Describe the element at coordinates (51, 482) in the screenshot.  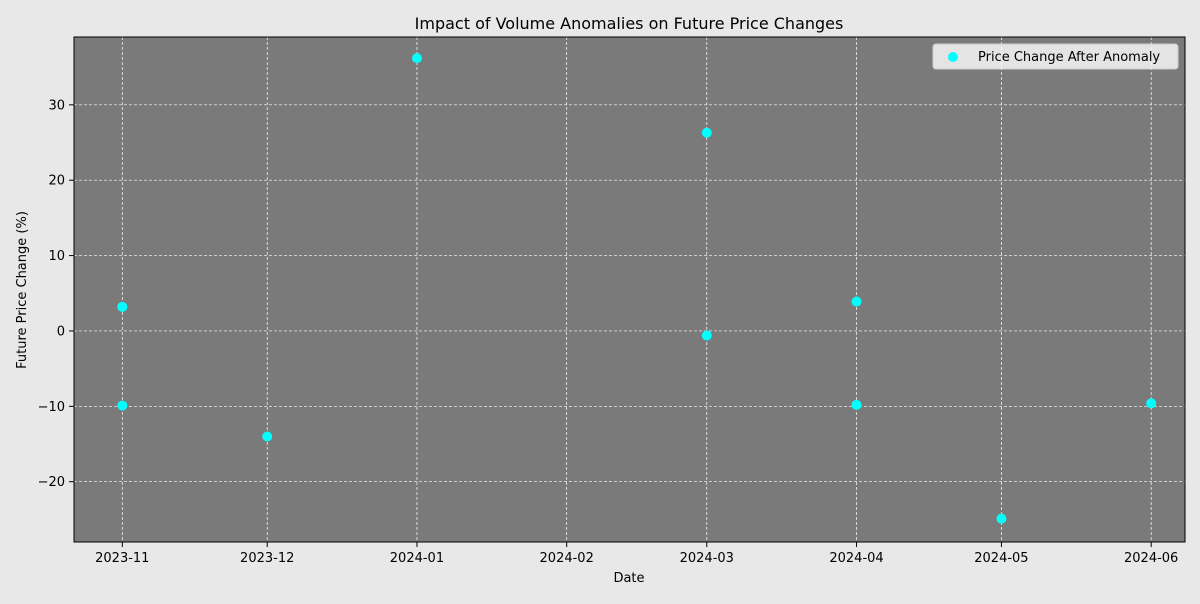
I see `y-tick-label: −20` at that location.